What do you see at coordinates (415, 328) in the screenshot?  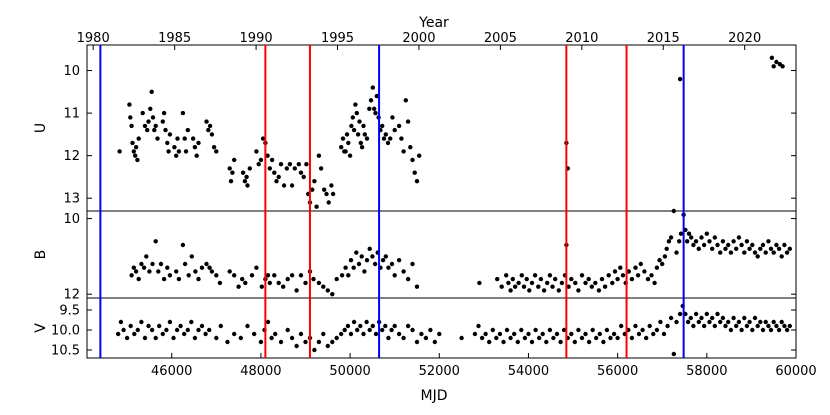 I see `panel-V: 9.5 10.0 10.5 V` at bounding box center [415, 328].